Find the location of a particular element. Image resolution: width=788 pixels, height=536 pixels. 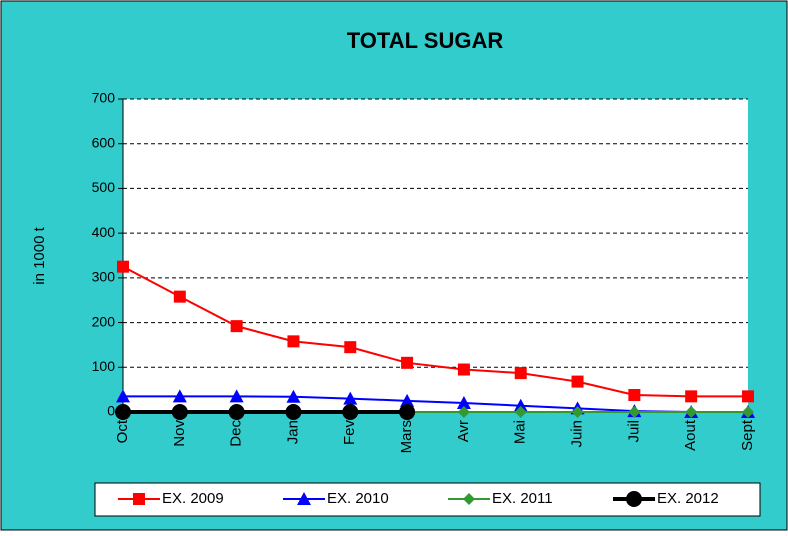

x-tick-label: Mars is located at coordinates (406, 436).